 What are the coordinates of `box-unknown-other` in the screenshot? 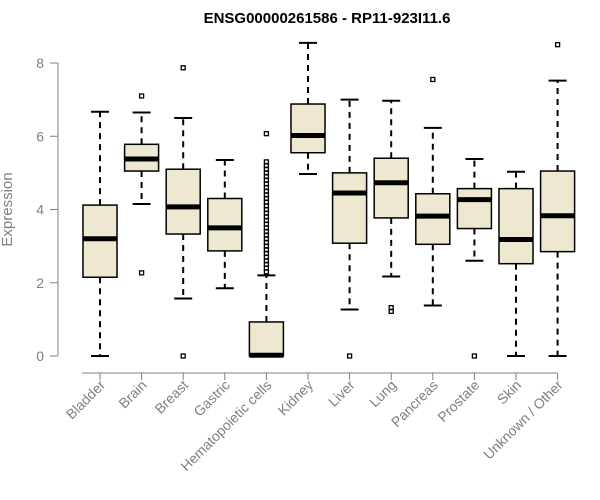 It's located at (557, 199).